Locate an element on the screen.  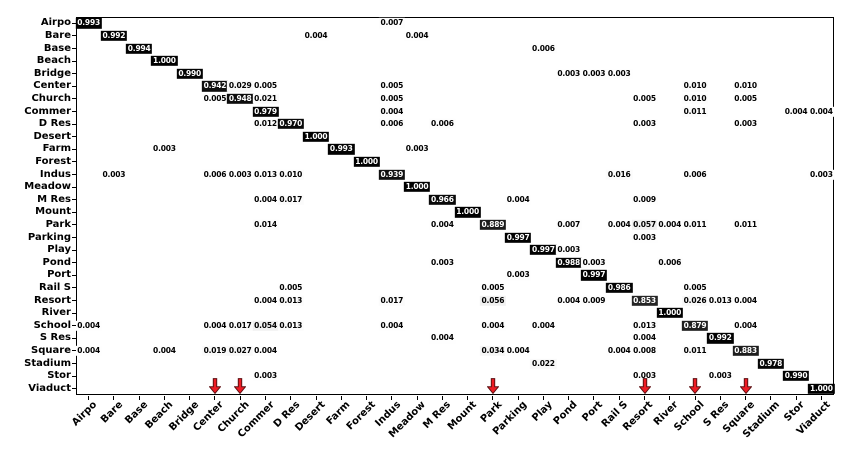
matrix-cell: 0.013 is located at coordinates (265, 174).